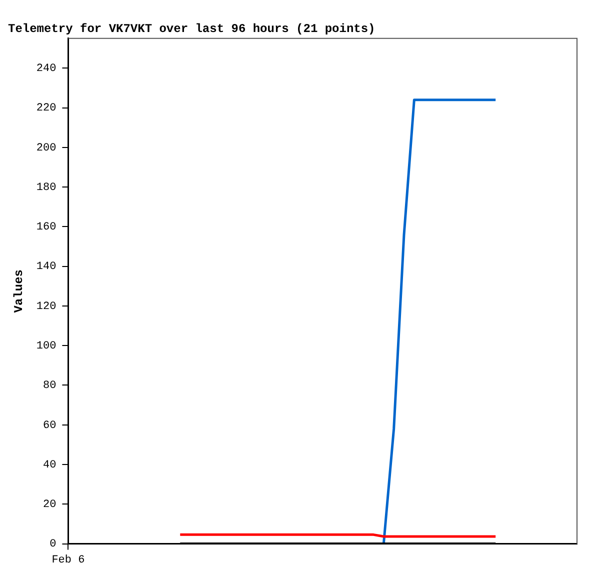 The width and height of the screenshot is (597, 579). I want to click on y-tick-label: 40, so click(49, 465).